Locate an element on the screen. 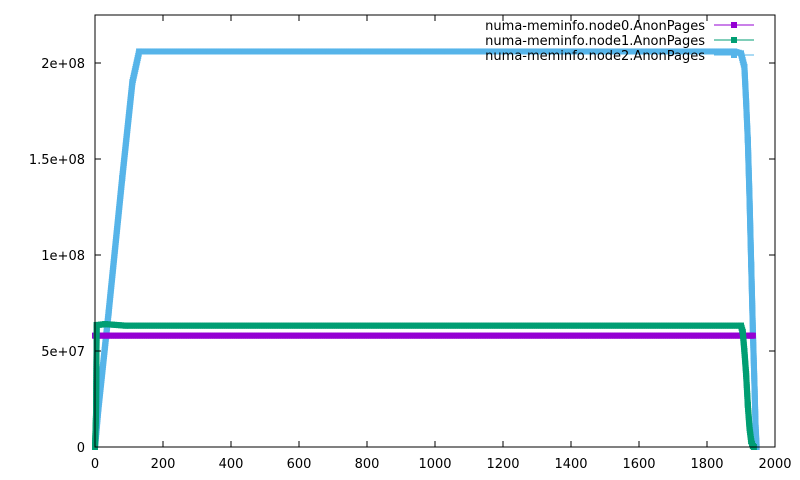 The image size is (800, 480). x-tick-label: 200 is located at coordinates (163, 464).